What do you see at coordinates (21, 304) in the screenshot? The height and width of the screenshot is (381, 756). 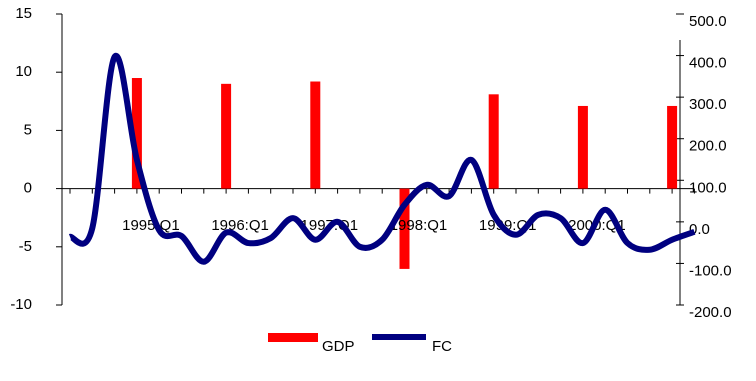 I see `y-tick-label: -10` at bounding box center [21, 304].